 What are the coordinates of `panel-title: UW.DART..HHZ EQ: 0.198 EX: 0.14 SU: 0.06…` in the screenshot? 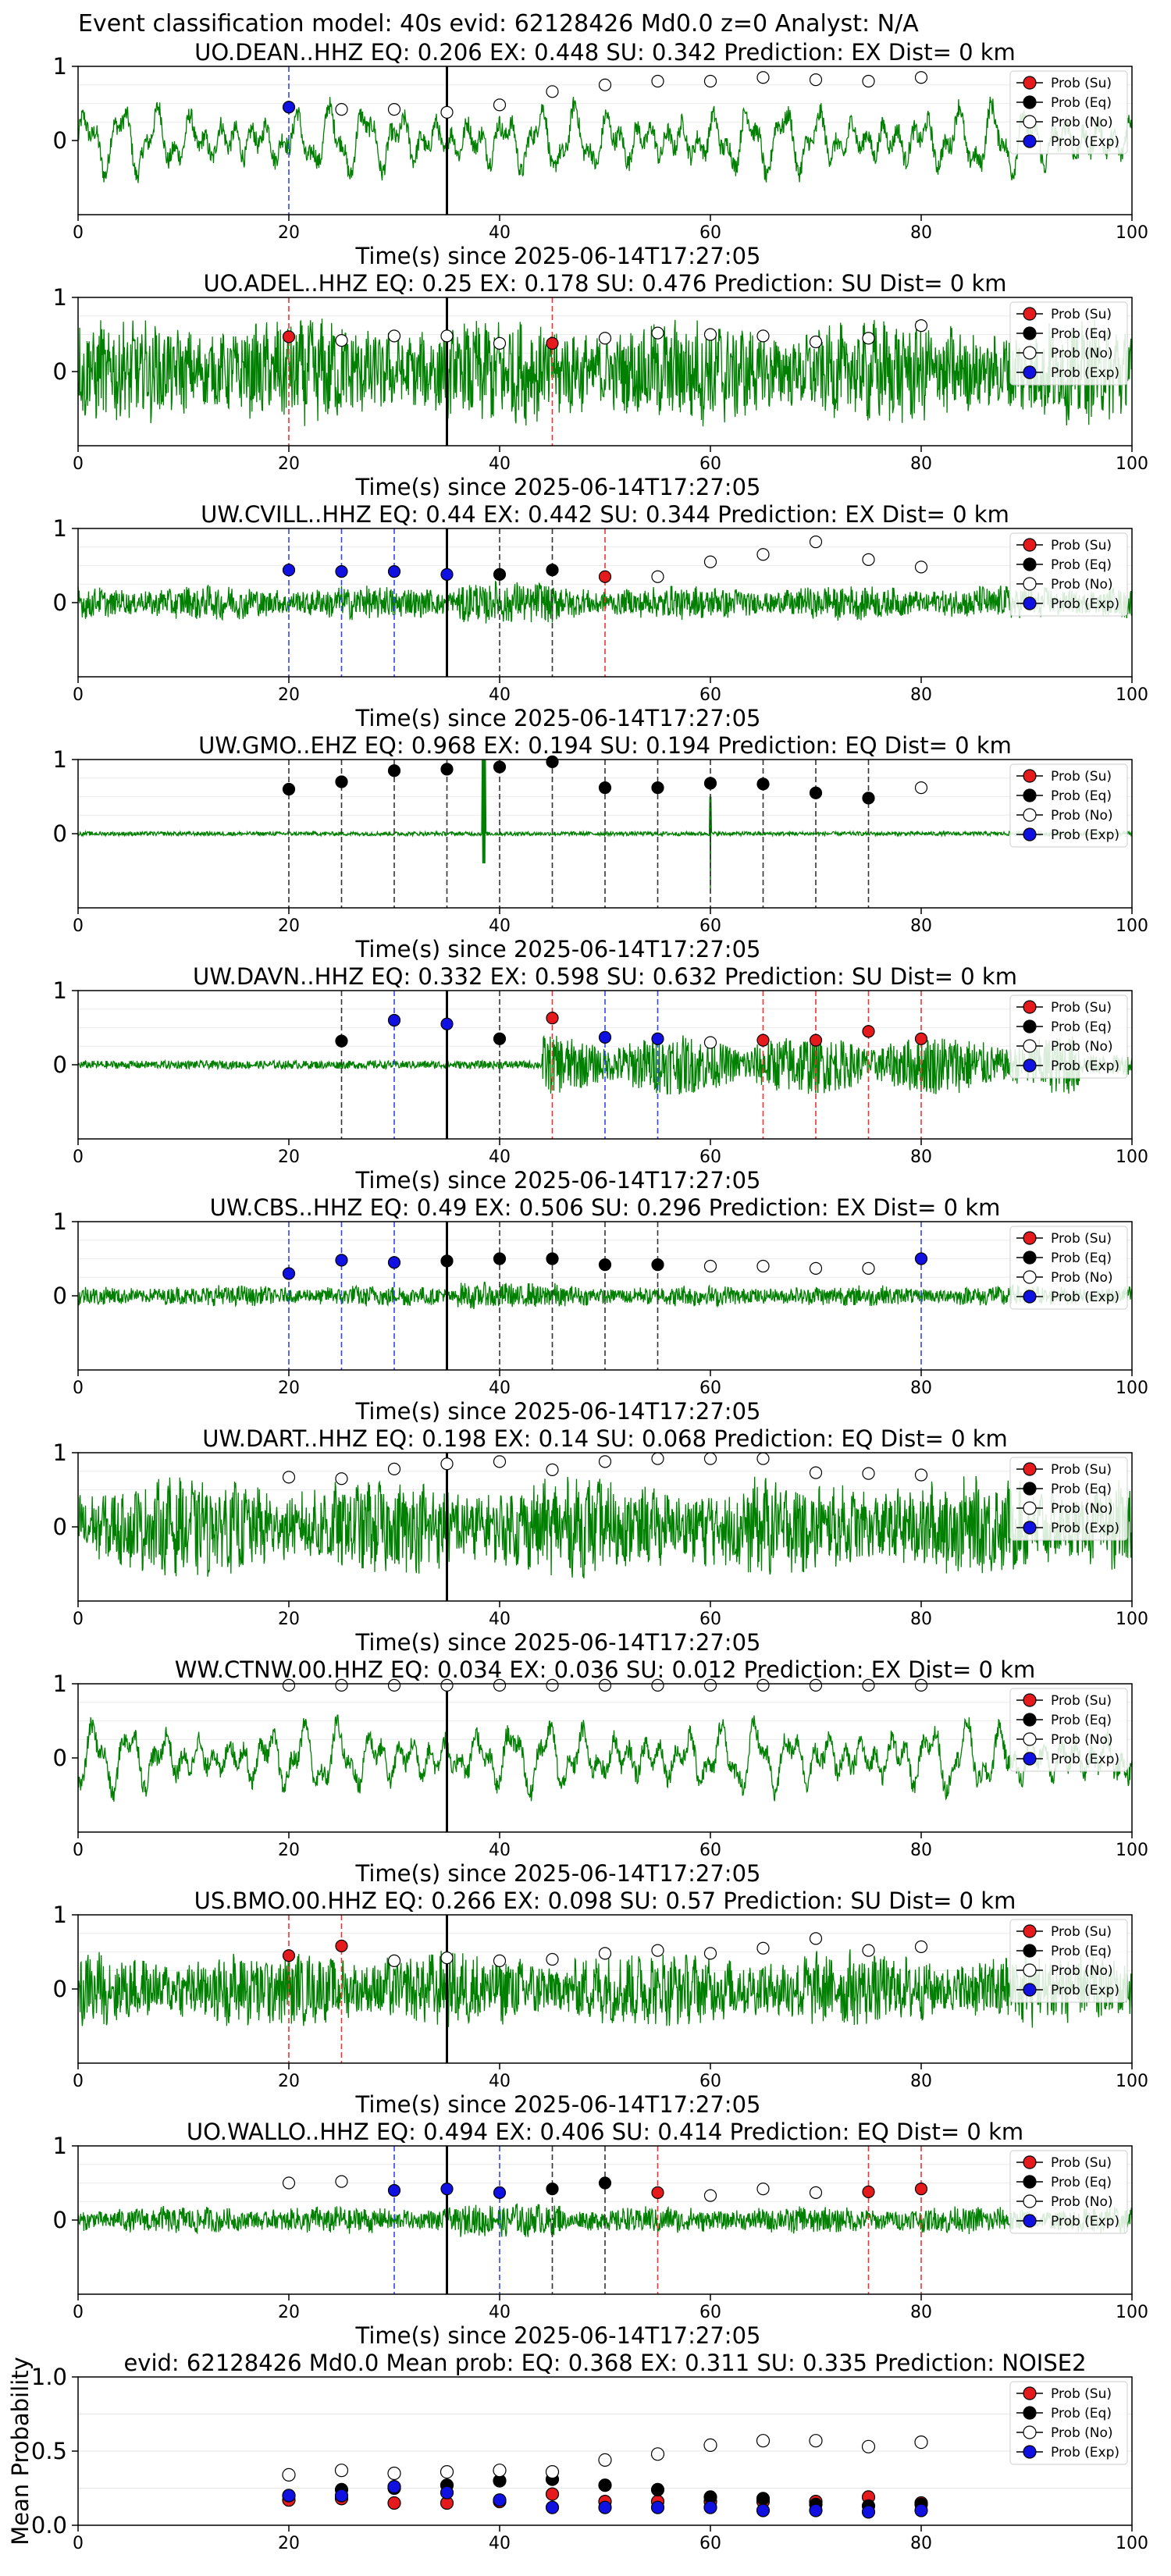 It's located at (605, 1438).